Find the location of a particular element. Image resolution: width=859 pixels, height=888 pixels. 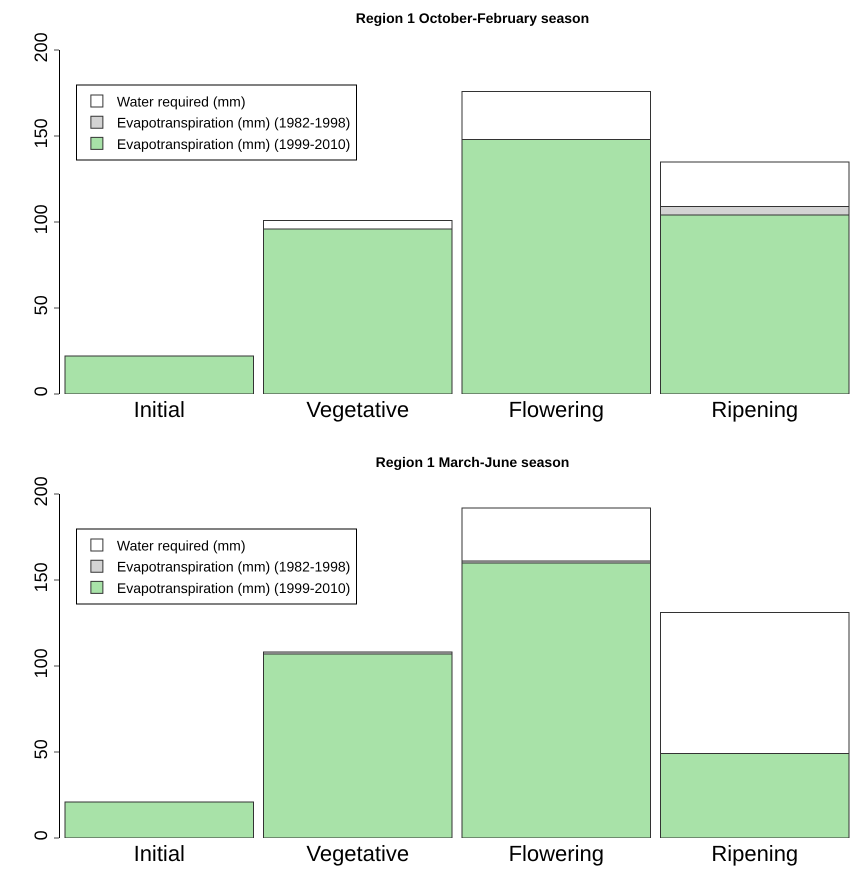

chart-title: Region 1 October-February season is located at coordinates (473, 18).